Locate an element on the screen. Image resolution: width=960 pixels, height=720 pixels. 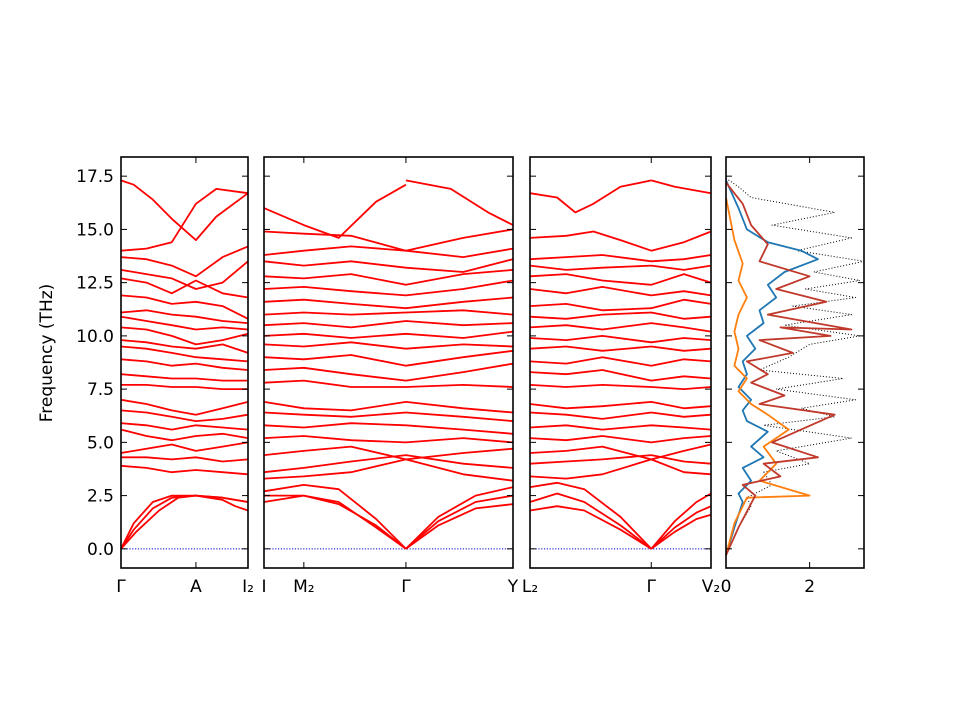
y-tick-label: 0.0 is located at coordinates (100, 550).